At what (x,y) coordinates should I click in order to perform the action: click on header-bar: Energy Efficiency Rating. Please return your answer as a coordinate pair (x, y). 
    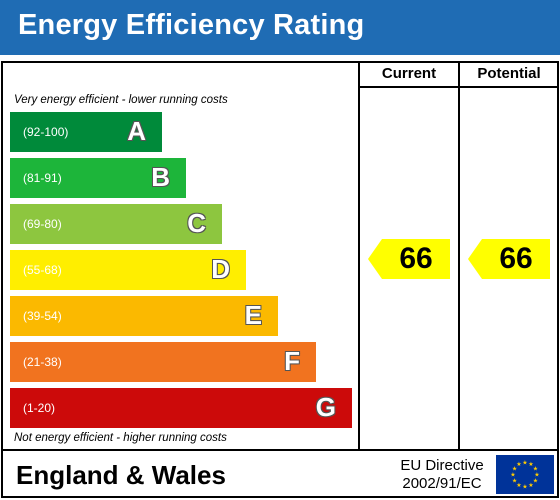
    Looking at the image, I should click on (280, 27).